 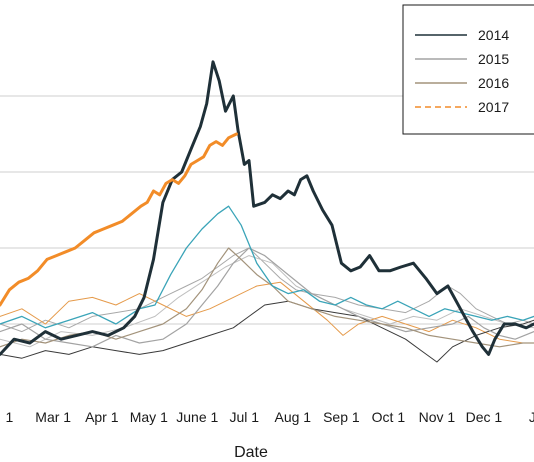 I want to click on x-tick-label: June 1, so click(x=197, y=417).